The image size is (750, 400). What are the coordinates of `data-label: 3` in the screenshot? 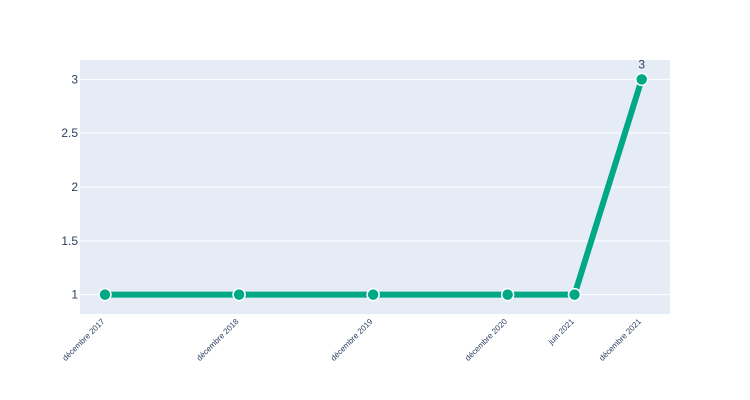 It's located at (641, 64).